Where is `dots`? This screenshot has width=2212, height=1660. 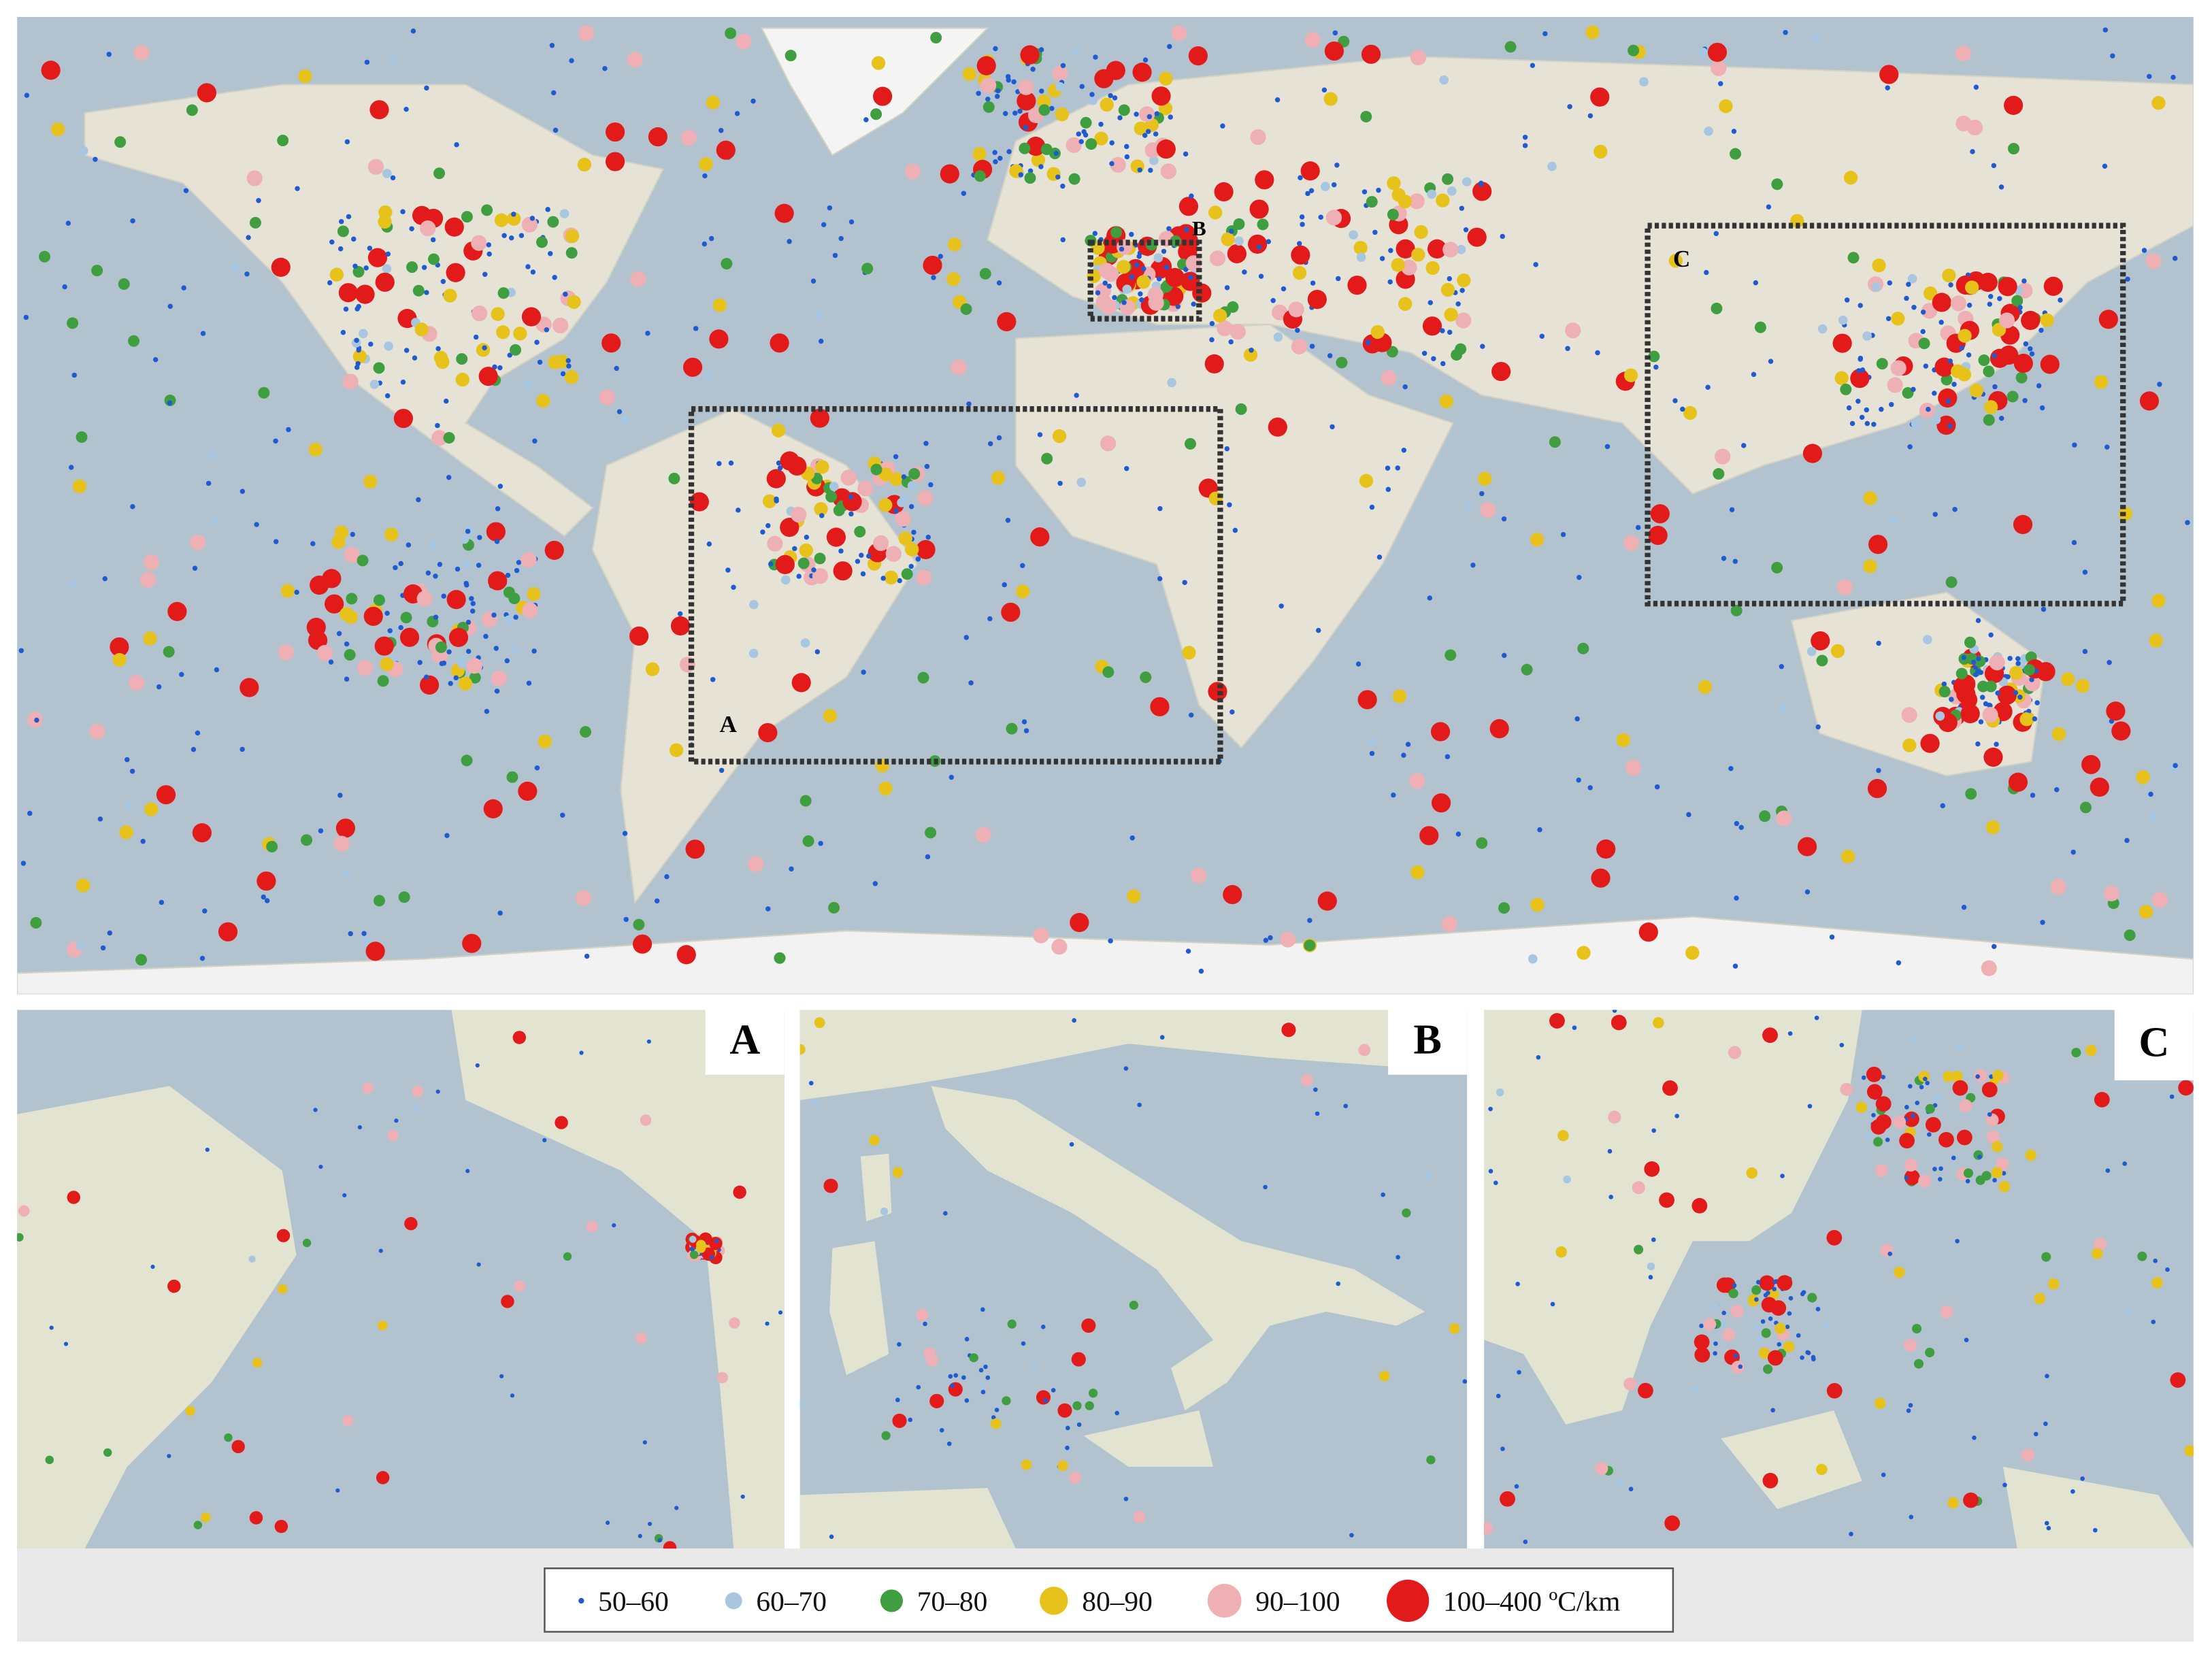 dots is located at coordinates (400, 1290).